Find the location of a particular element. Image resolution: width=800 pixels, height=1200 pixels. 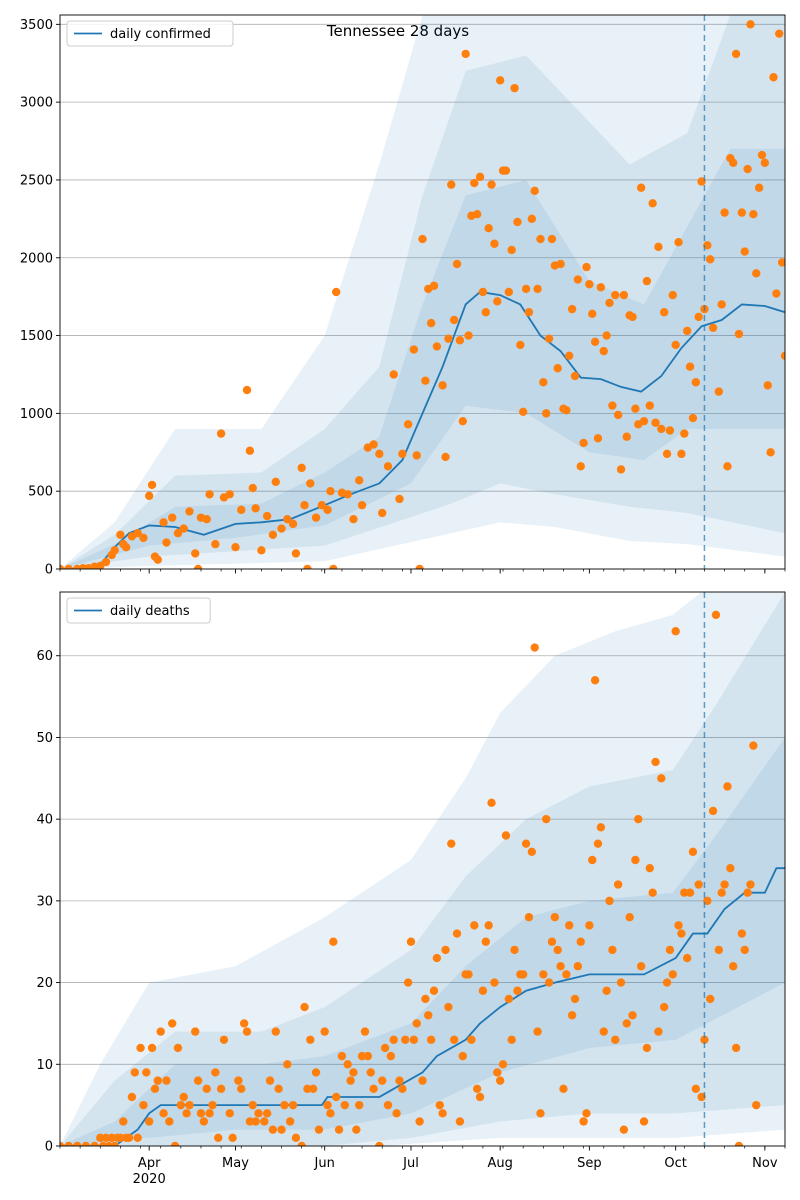

y-tick-label: 10 is located at coordinates (44, 1065).